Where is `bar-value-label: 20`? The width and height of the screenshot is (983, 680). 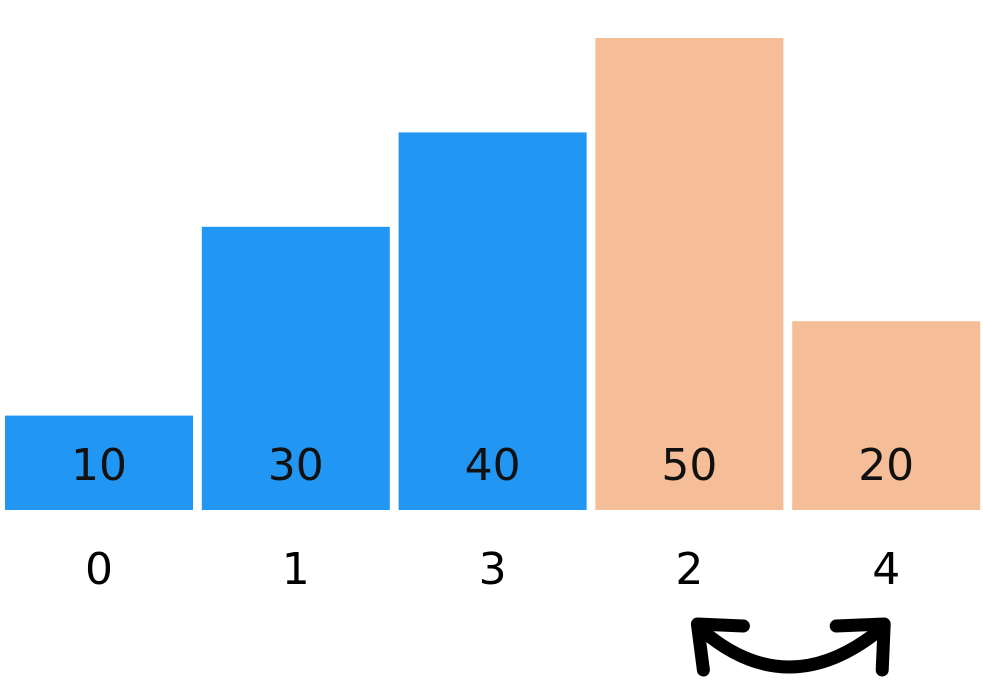 bar-value-label: 20 is located at coordinates (886, 465).